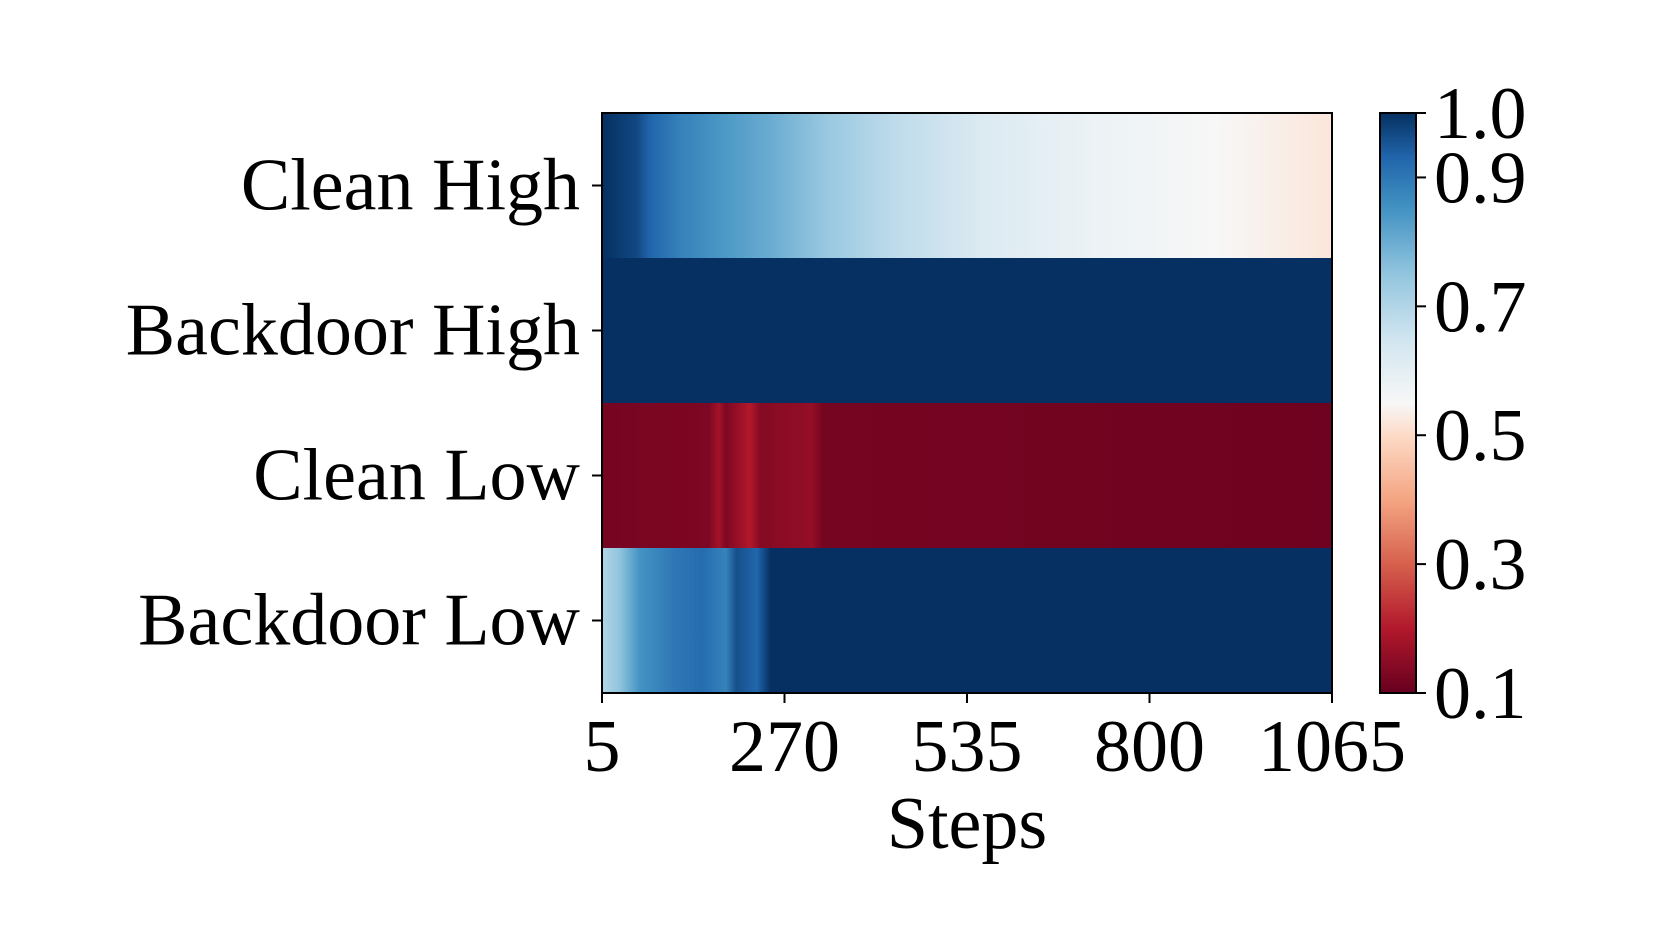 This screenshot has height=949, width=1661. I want to click on x-tick-label: 800, so click(1149, 747).